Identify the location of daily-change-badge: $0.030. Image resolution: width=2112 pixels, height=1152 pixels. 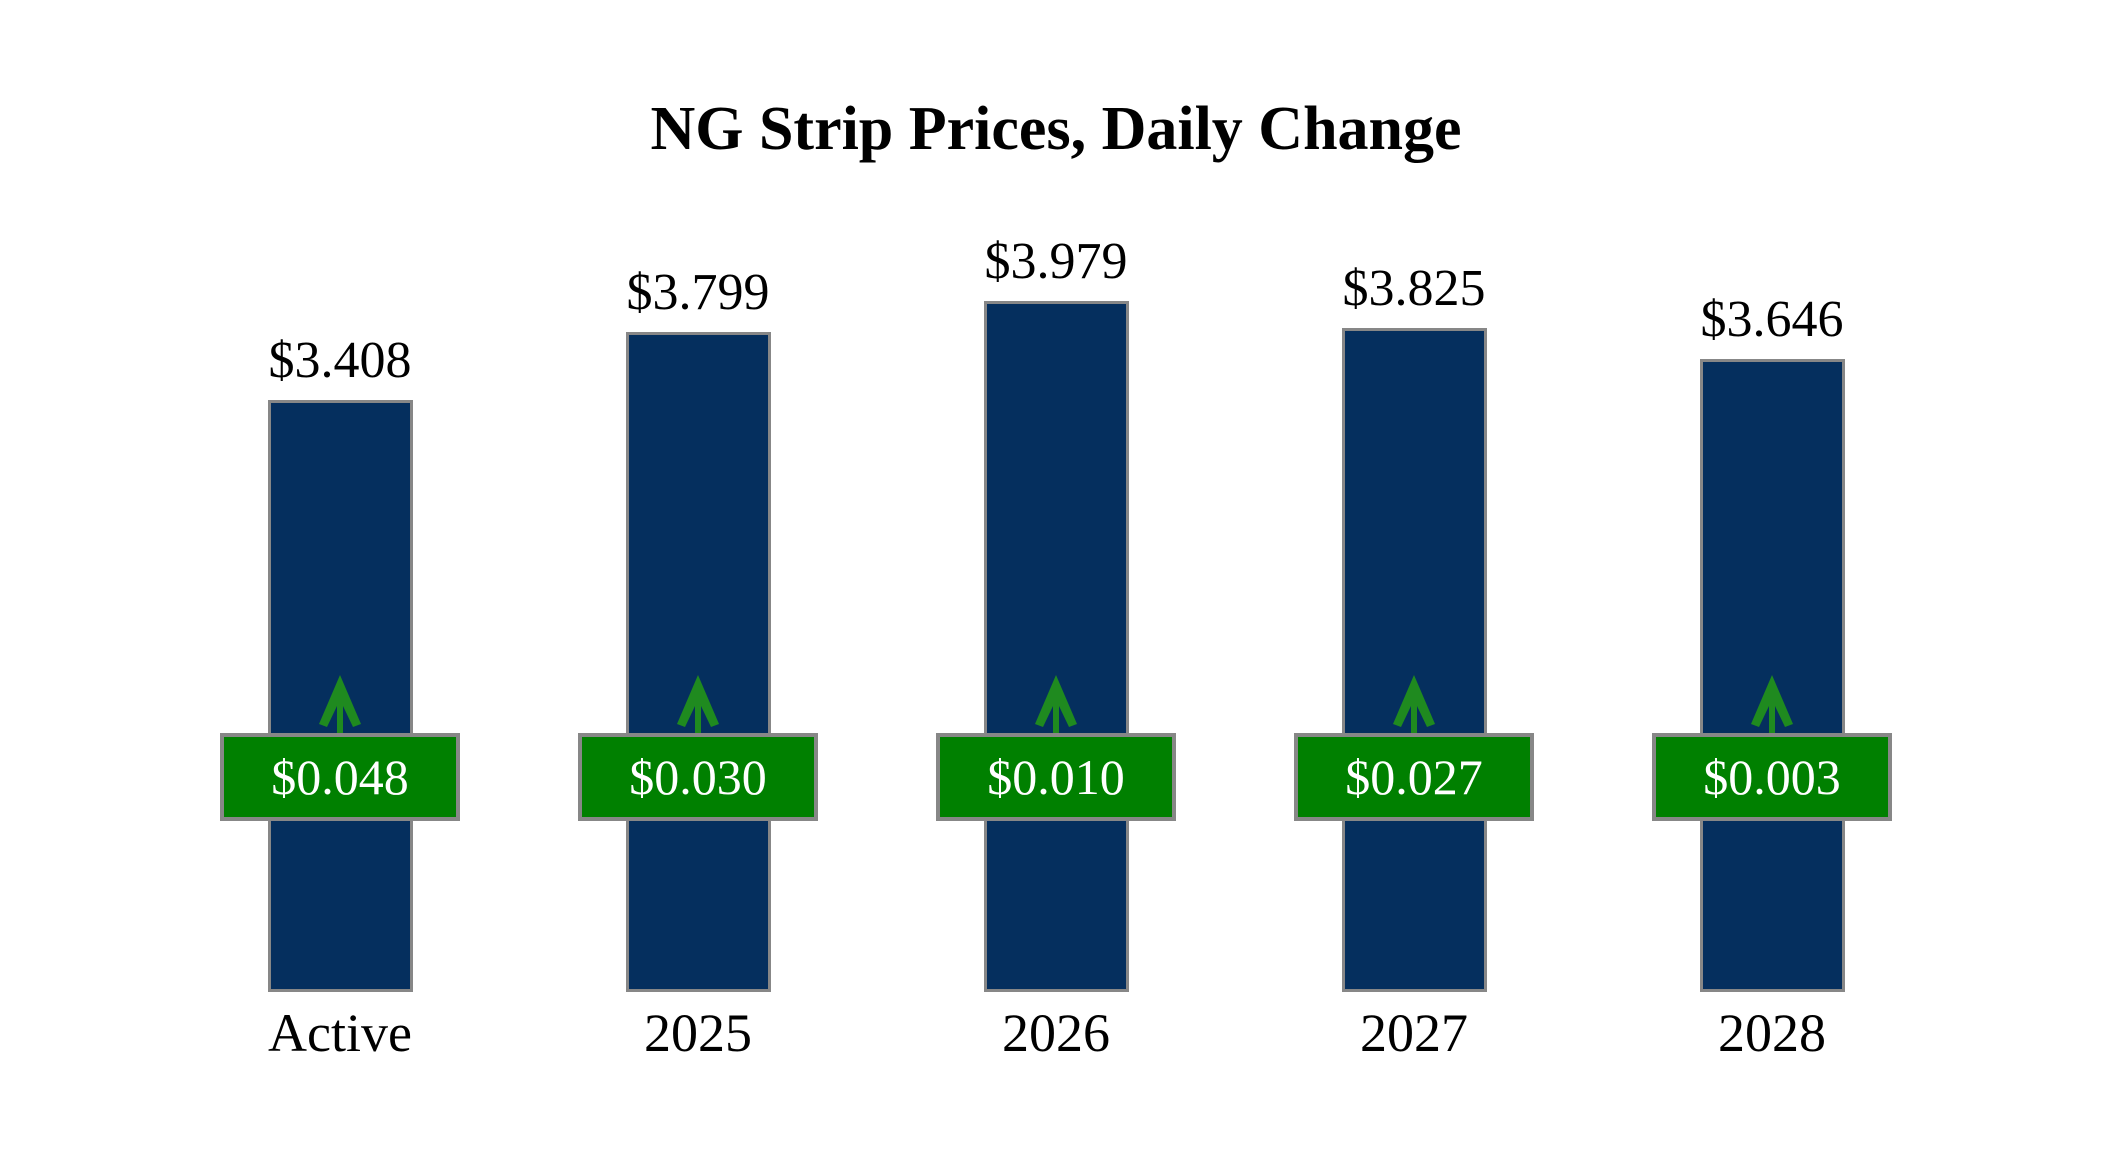
(698, 777).